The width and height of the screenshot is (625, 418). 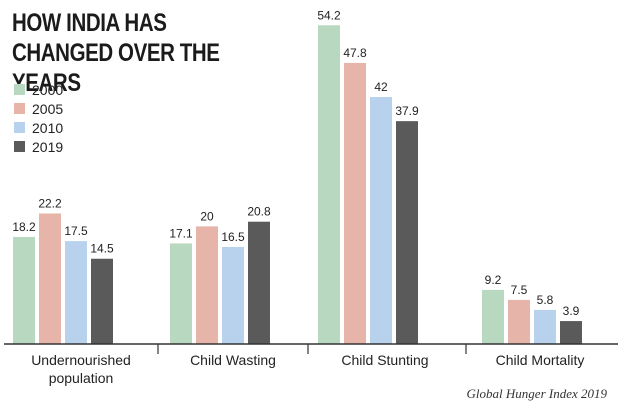 What do you see at coordinates (48, 89) in the screenshot?
I see `legend-label-2000: 2000` at bounding box center [48, 89].